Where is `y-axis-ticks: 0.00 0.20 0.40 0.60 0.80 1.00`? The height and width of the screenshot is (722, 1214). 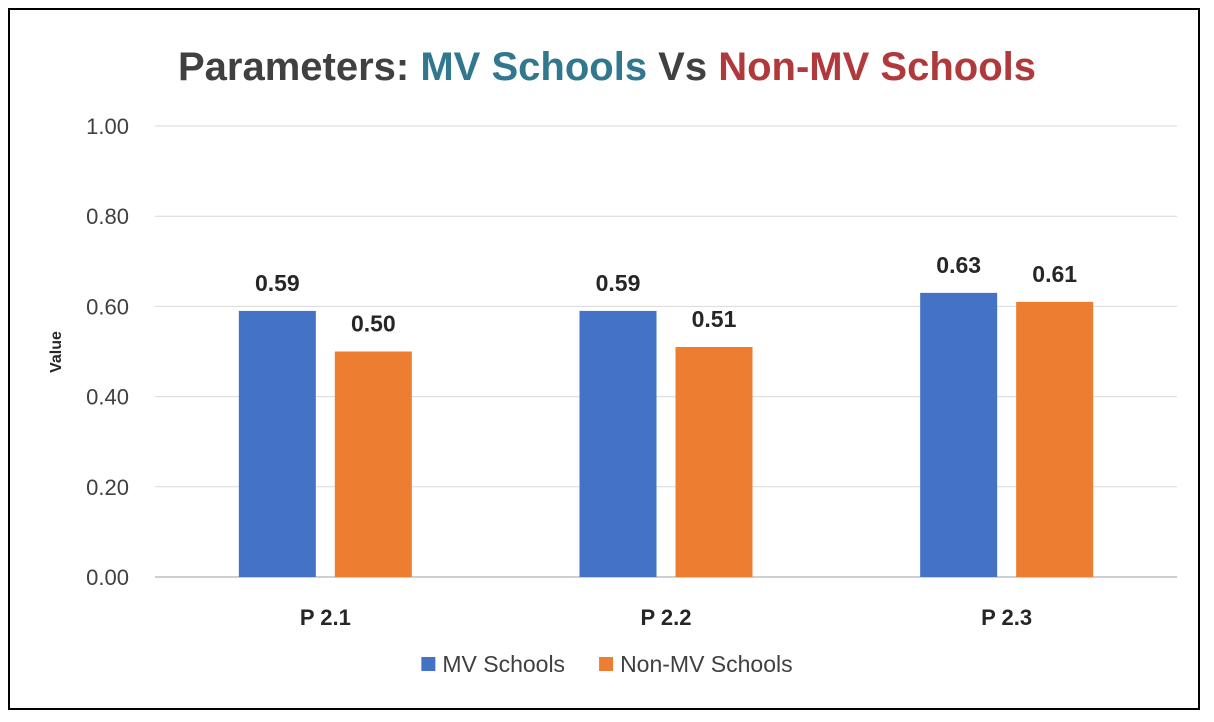
y-axis-ticks: 0.00 0.20 0.40 0.60 0.80 1.00 is located at coordinates (107, 352).